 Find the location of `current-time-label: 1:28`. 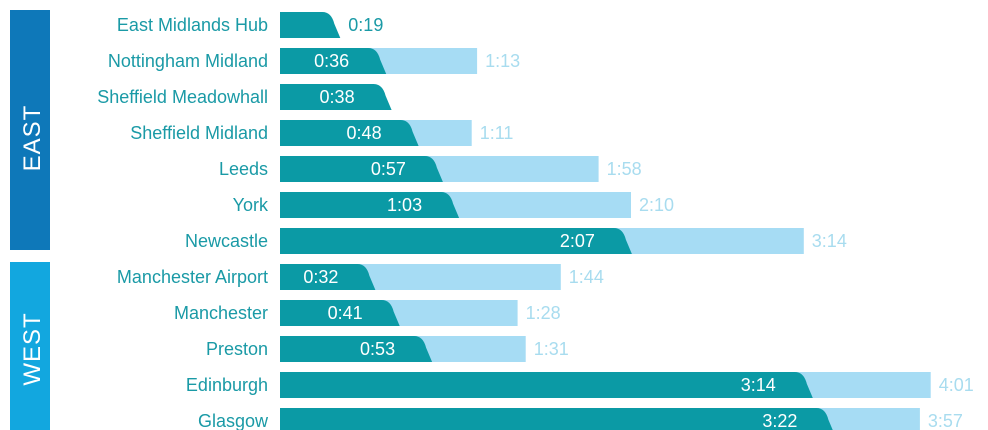

current-time-label: 1:28 is located at coordinates (543, 313).